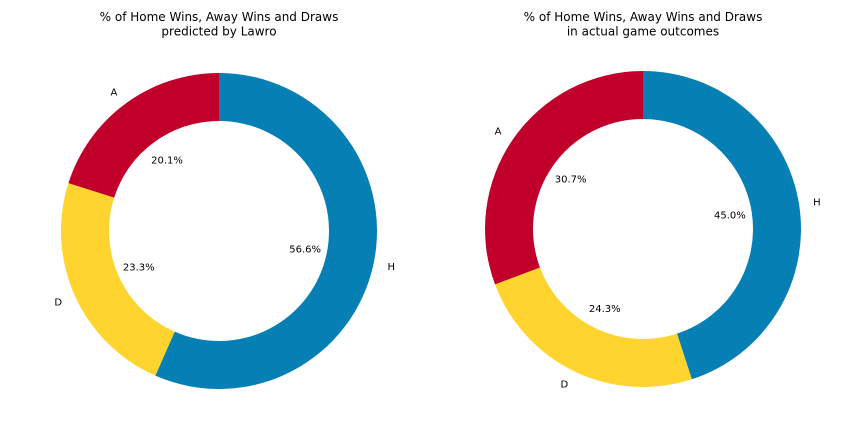 This screenshot has height=436, width=864. Describe the element at coordinates (605, 309) in the screenshot. I see `slice-value-label: 24.3%` at that location.